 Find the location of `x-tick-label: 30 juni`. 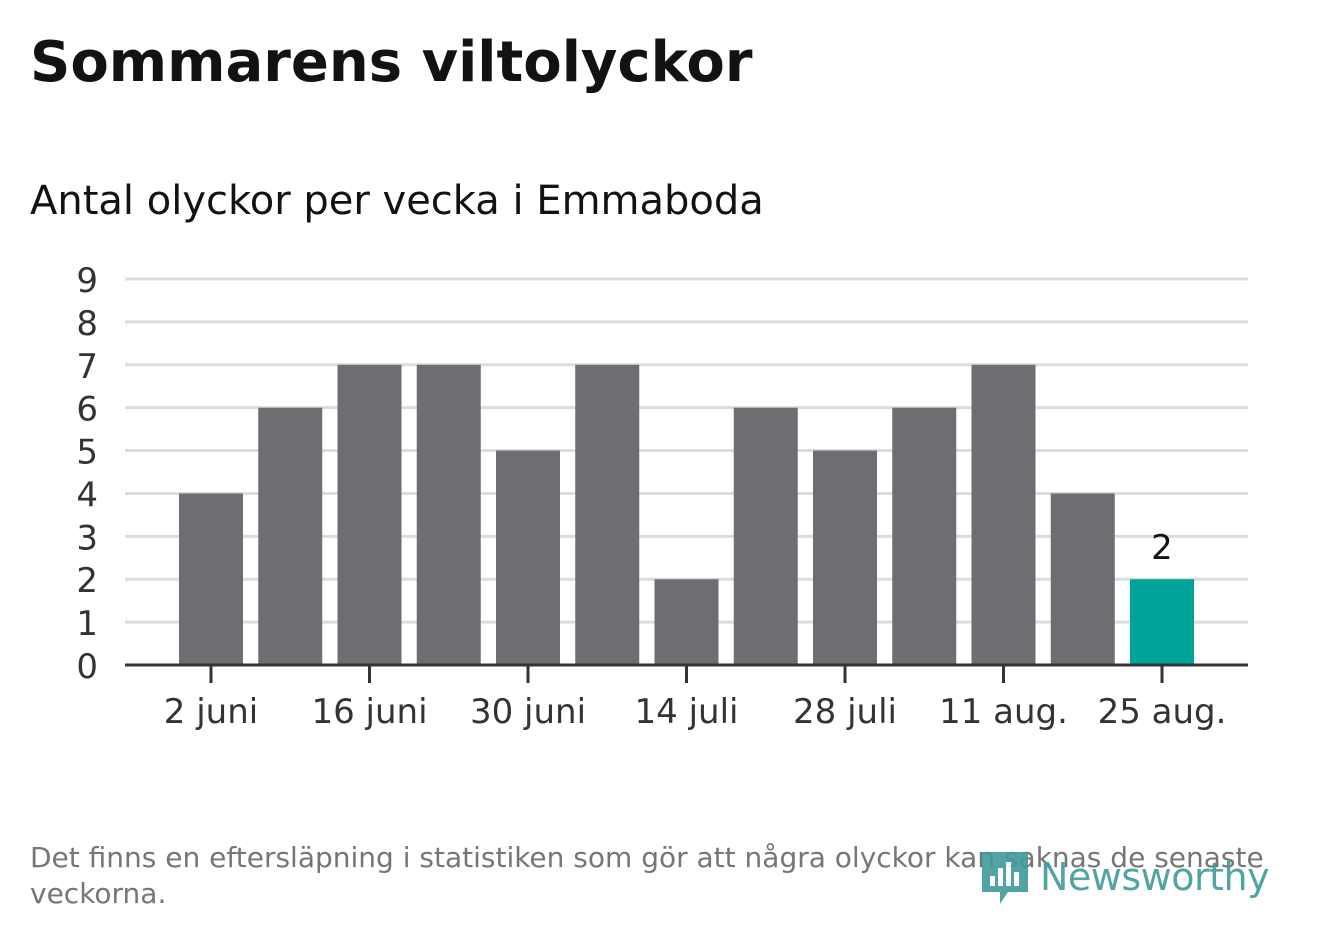

x-tick-label: 30 juni is located at coordinates (528, 712).